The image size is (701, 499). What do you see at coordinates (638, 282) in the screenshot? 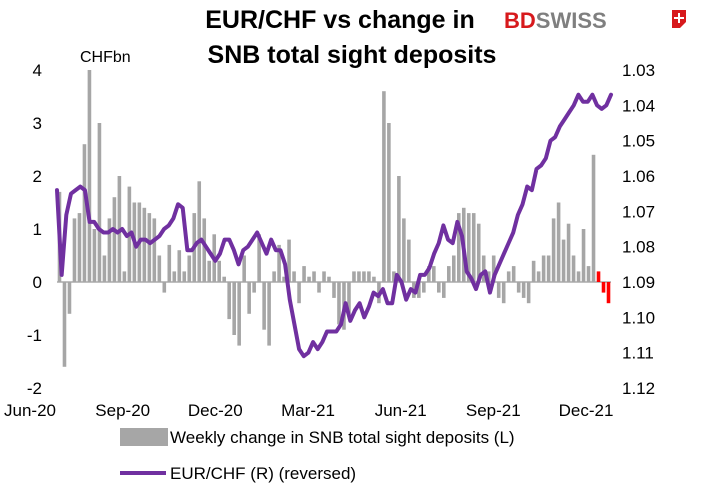
I see `right-axis-tick-label: 1.09` at bounding box center [638, 282].